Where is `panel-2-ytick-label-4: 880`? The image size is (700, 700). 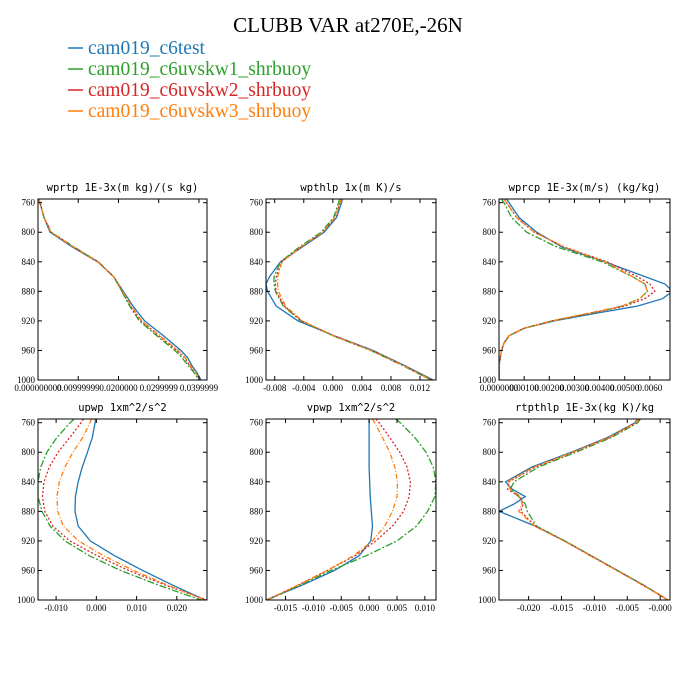 panel-2-ytick-label-4: 880 is located at coordinates (257, 291).